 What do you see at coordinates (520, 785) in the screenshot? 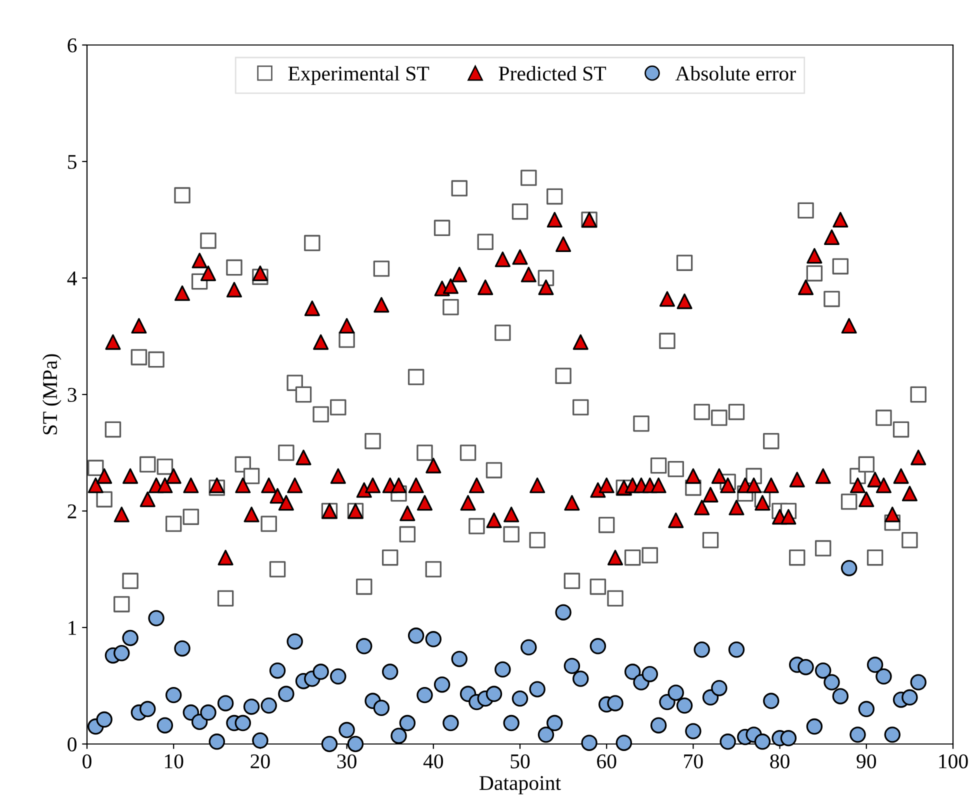
I see `x-axis-title: Datapoint` at bounding box center [520, 785].